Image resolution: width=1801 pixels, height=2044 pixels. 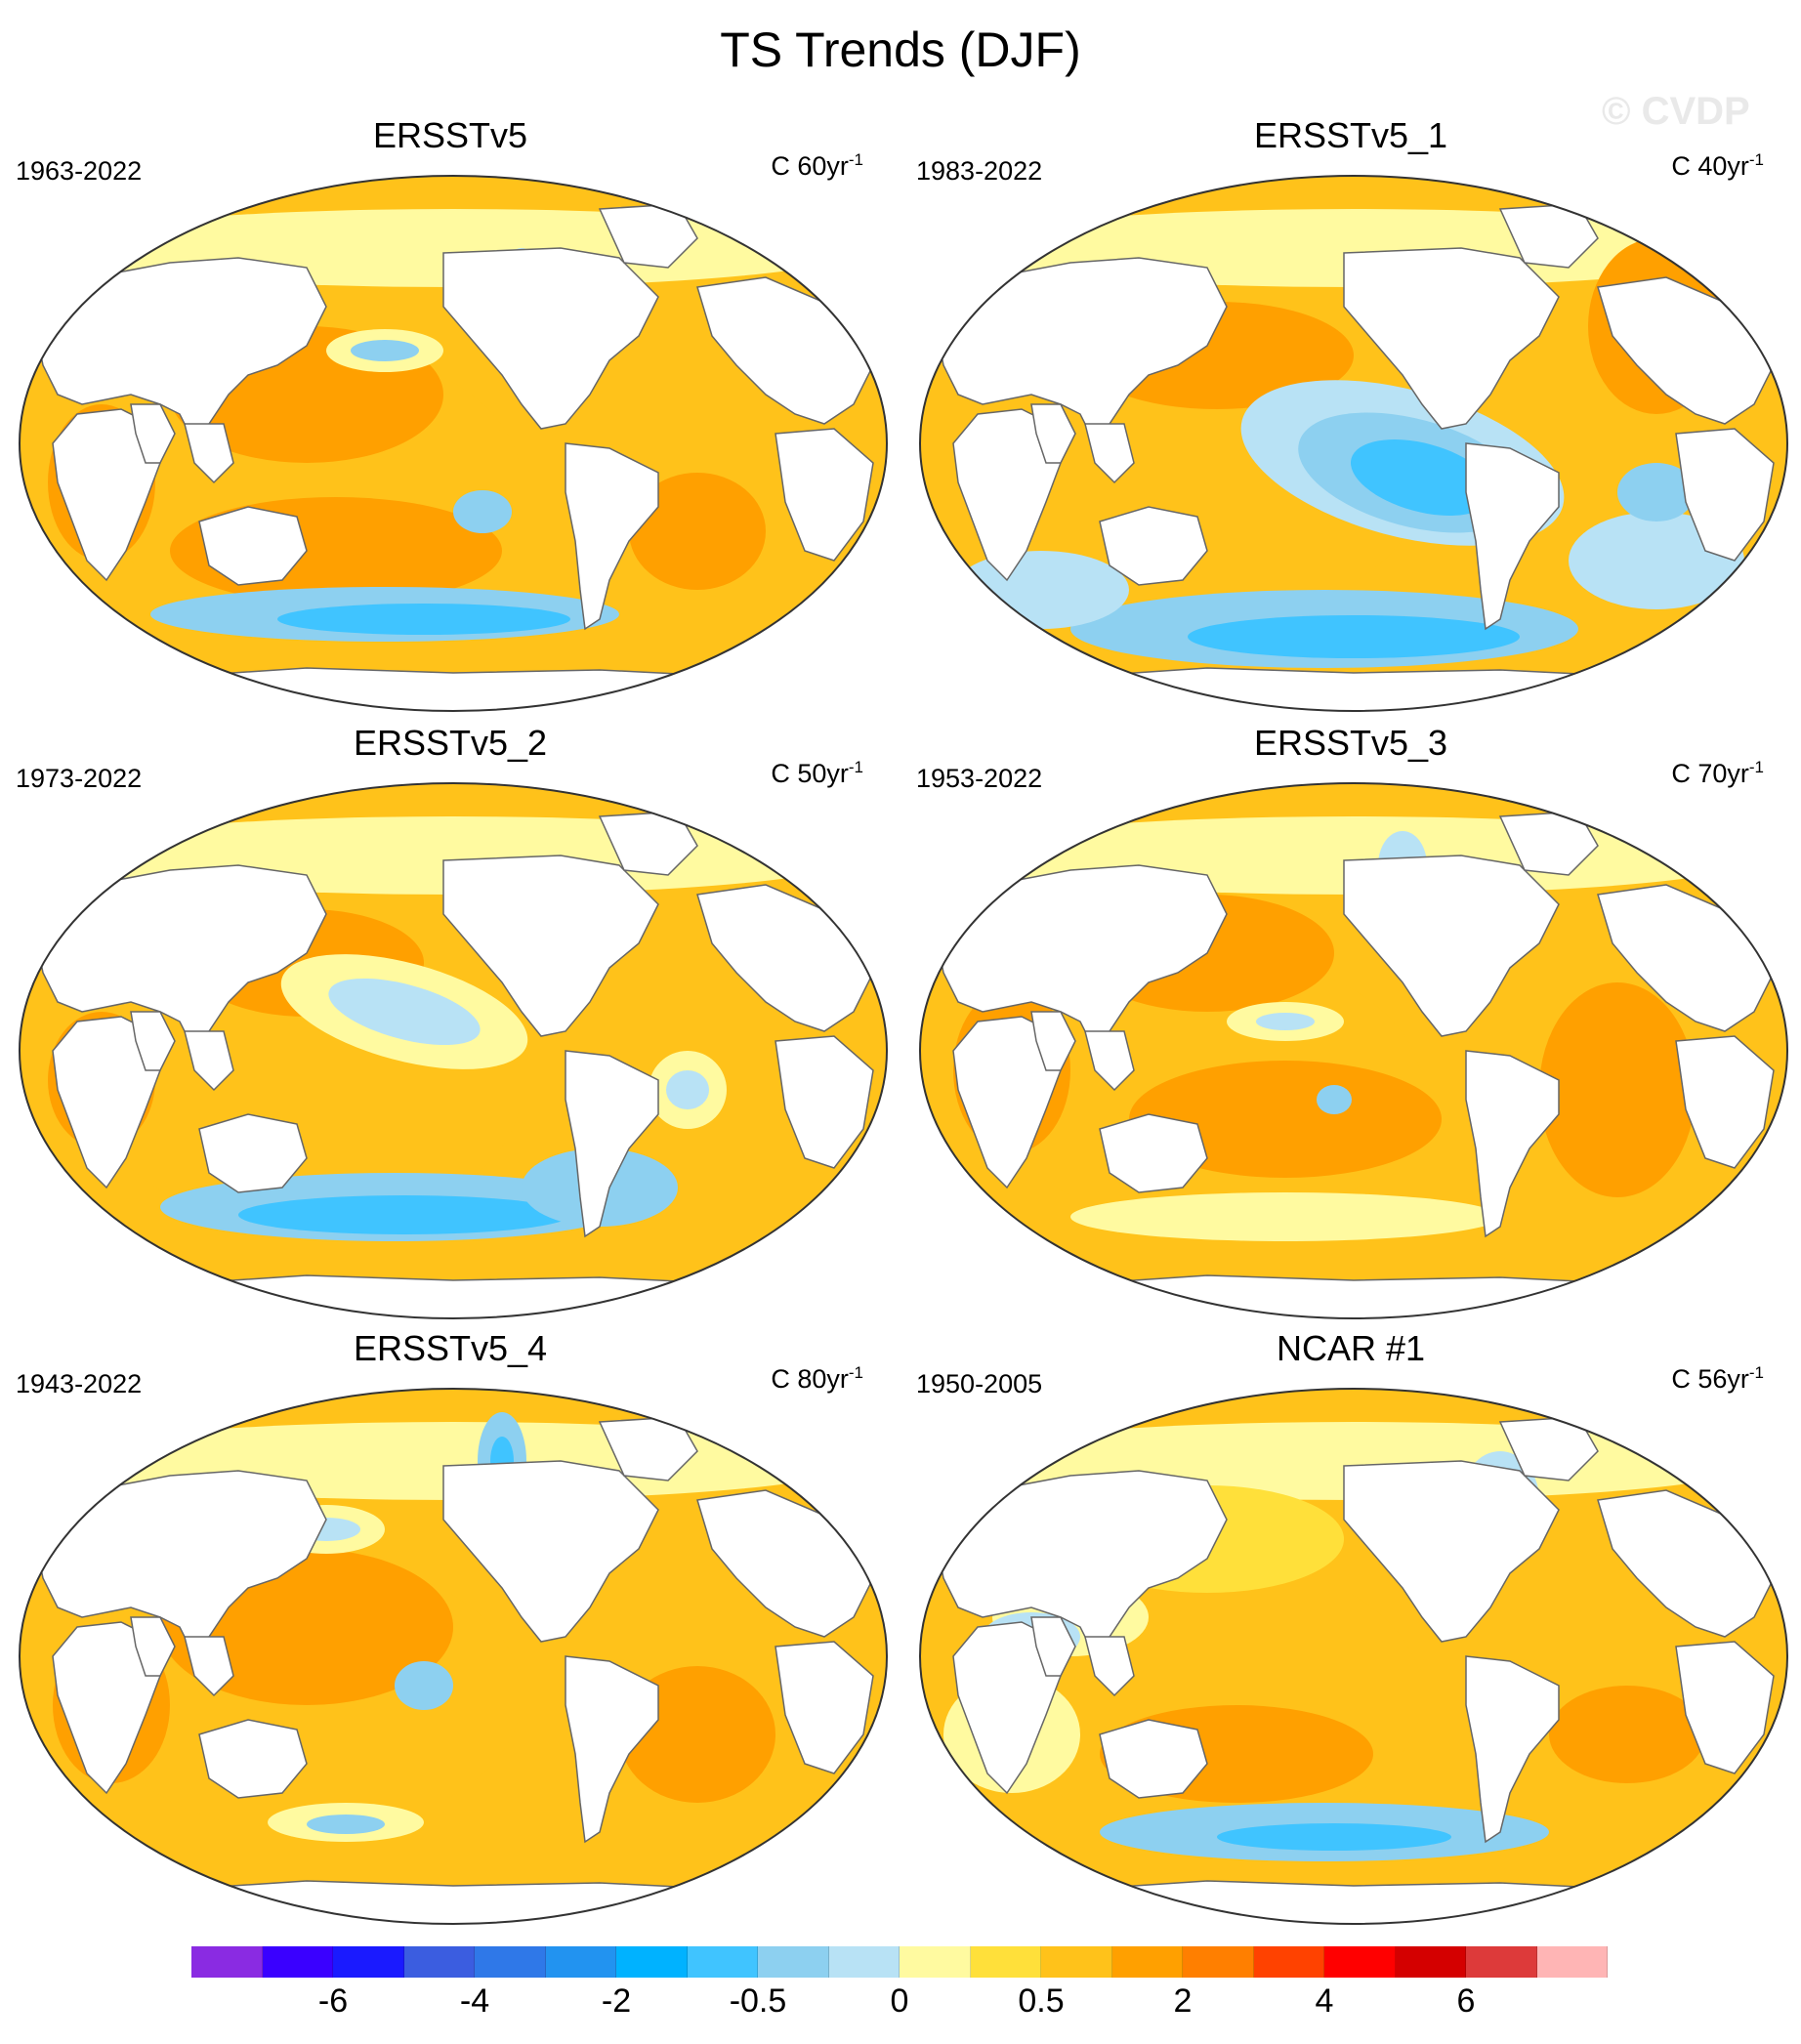 I want to click on panel-units: C 70yr-1, so click(x=1717, y=773).